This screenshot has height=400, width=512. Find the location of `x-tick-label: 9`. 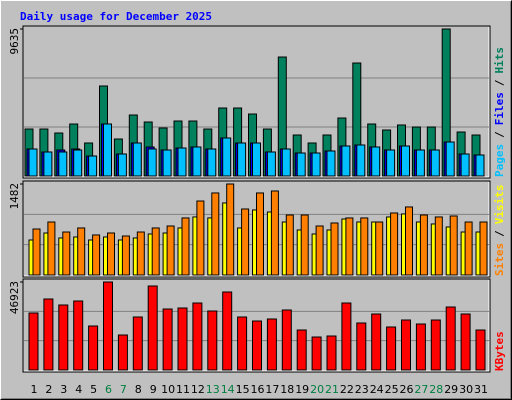

x-tick-label: 9 is located at coordinates (153, 389).